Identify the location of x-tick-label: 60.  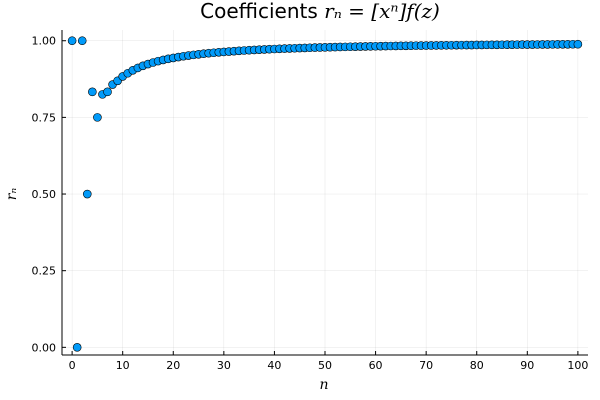
(376, 365).